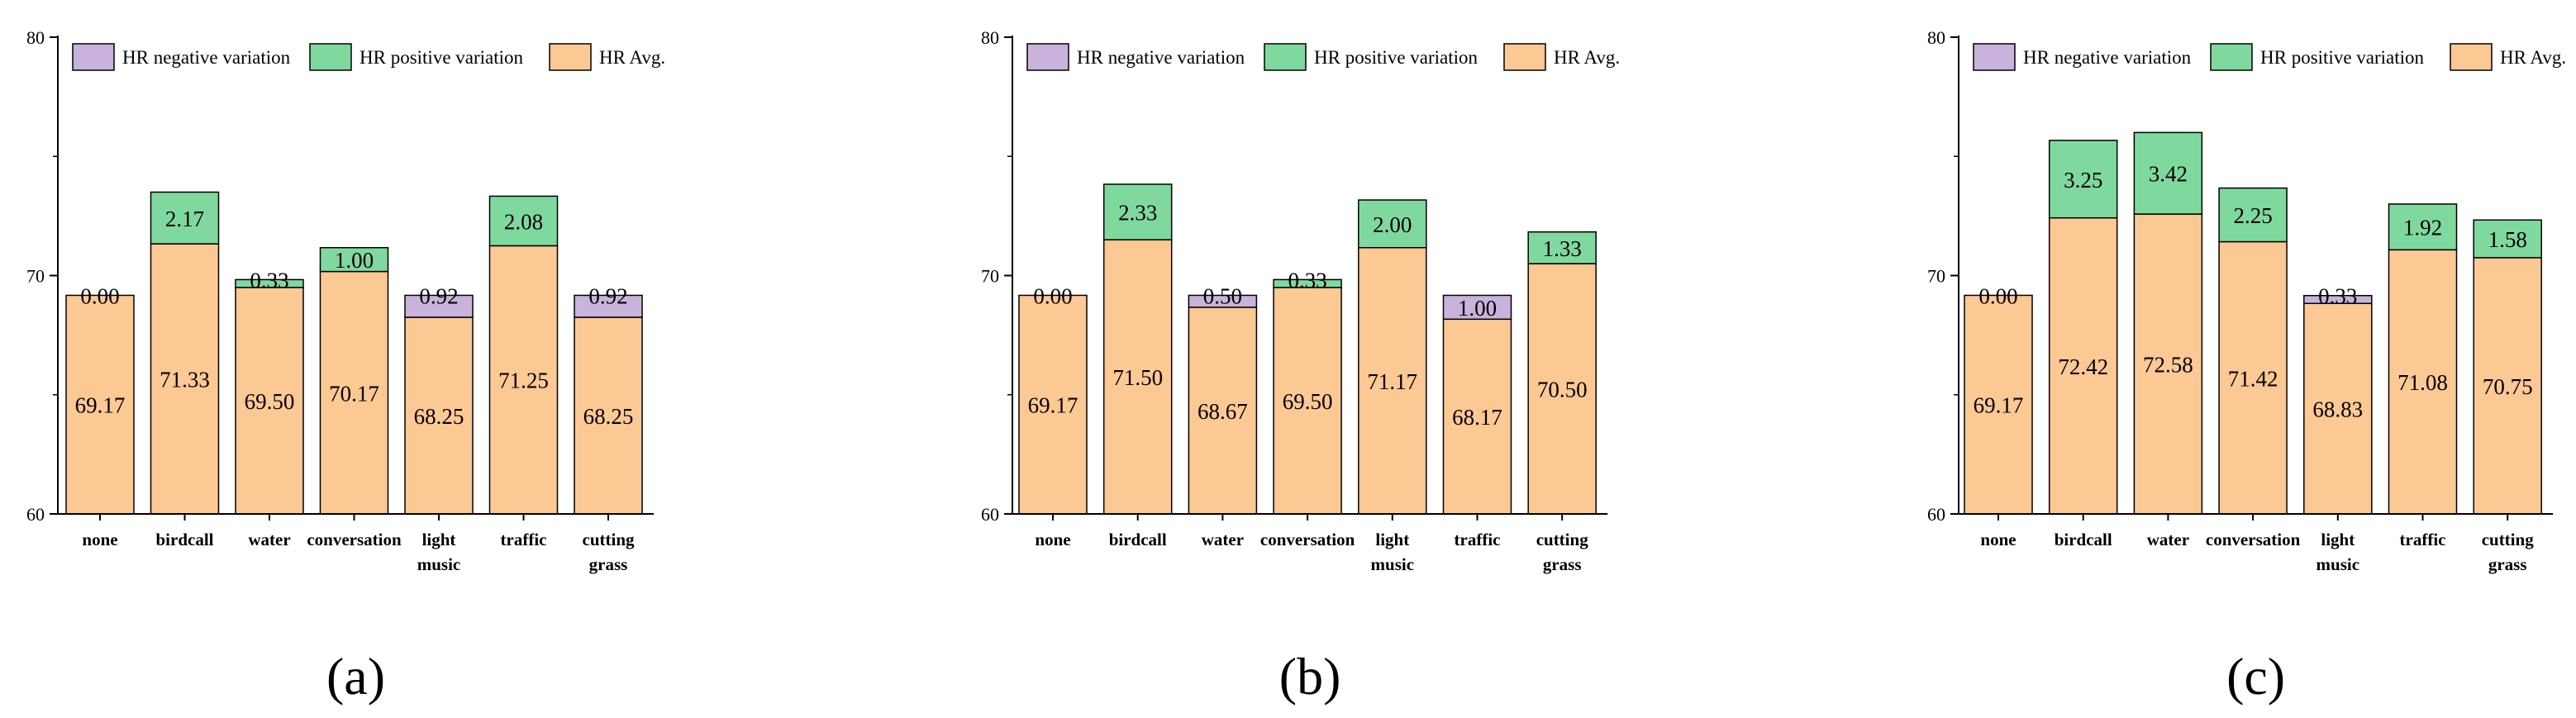 The height and width of the screenshot is (718, 2576). I want to click on avg-value-label: 68.67, so click(1223, 411).